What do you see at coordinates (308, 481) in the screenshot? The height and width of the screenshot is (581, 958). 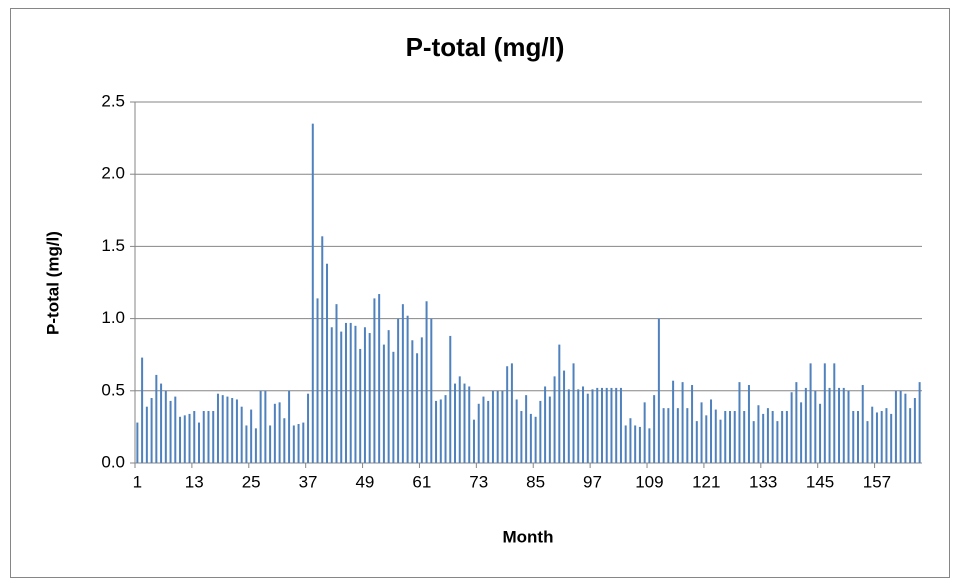 I see `x-tick-label: 37` at bounding box center [308, 481].